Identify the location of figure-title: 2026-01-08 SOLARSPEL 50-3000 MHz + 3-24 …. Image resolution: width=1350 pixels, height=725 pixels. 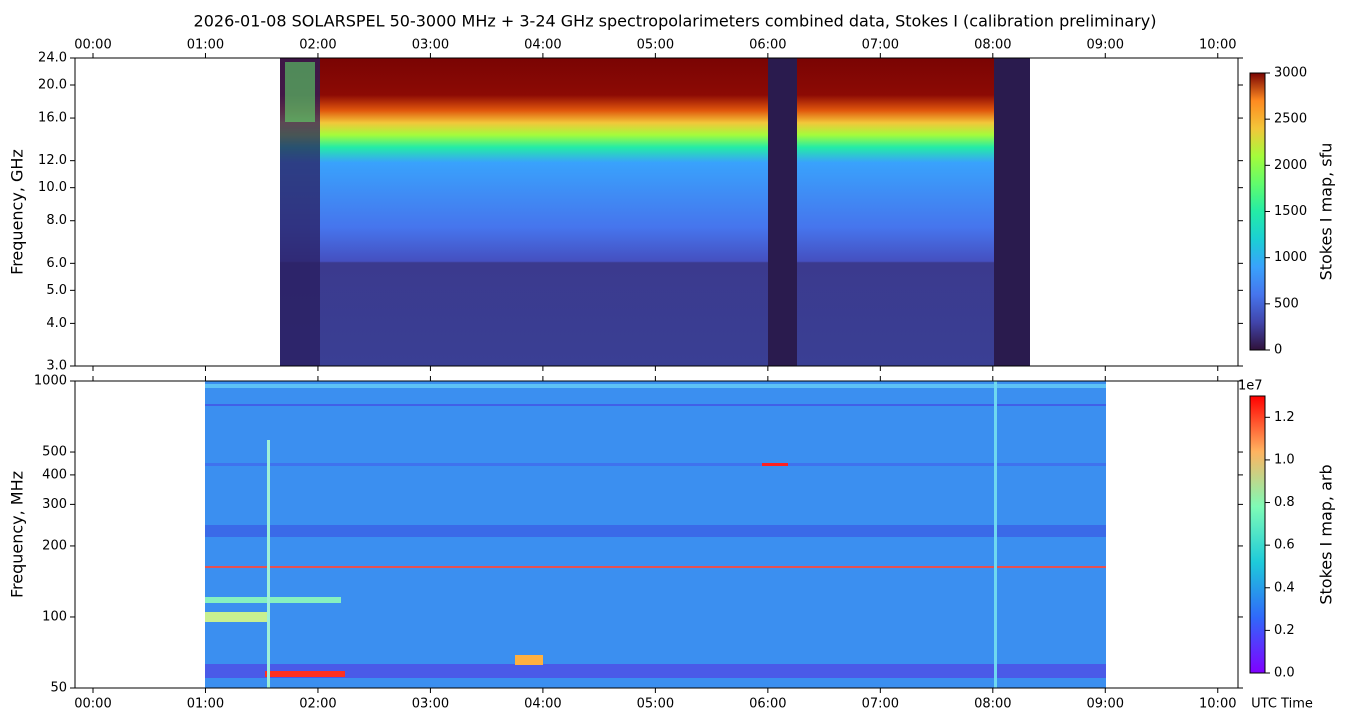
(675, 21).